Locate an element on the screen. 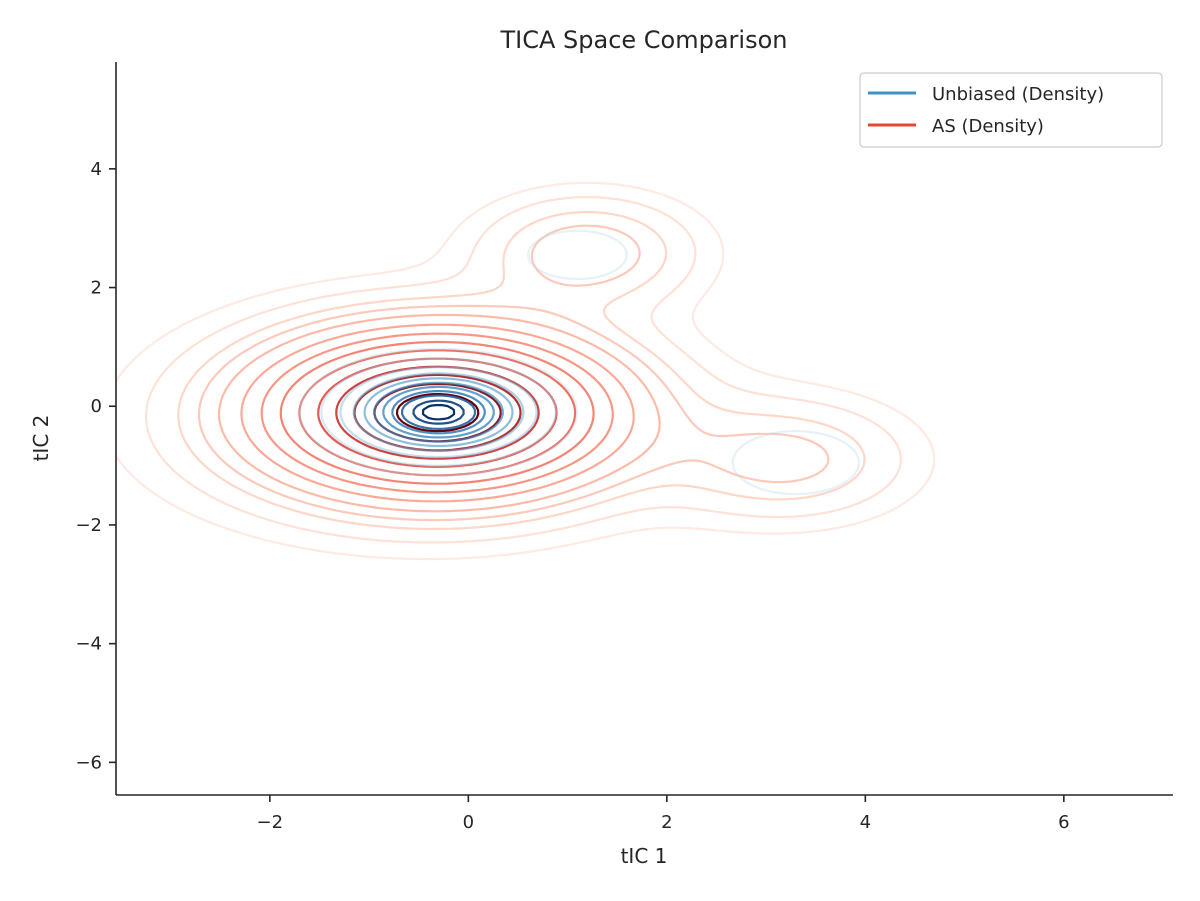  y-axis-ticks: −6 −4 −2 0 2 4 is located at coordinates (95, 466).